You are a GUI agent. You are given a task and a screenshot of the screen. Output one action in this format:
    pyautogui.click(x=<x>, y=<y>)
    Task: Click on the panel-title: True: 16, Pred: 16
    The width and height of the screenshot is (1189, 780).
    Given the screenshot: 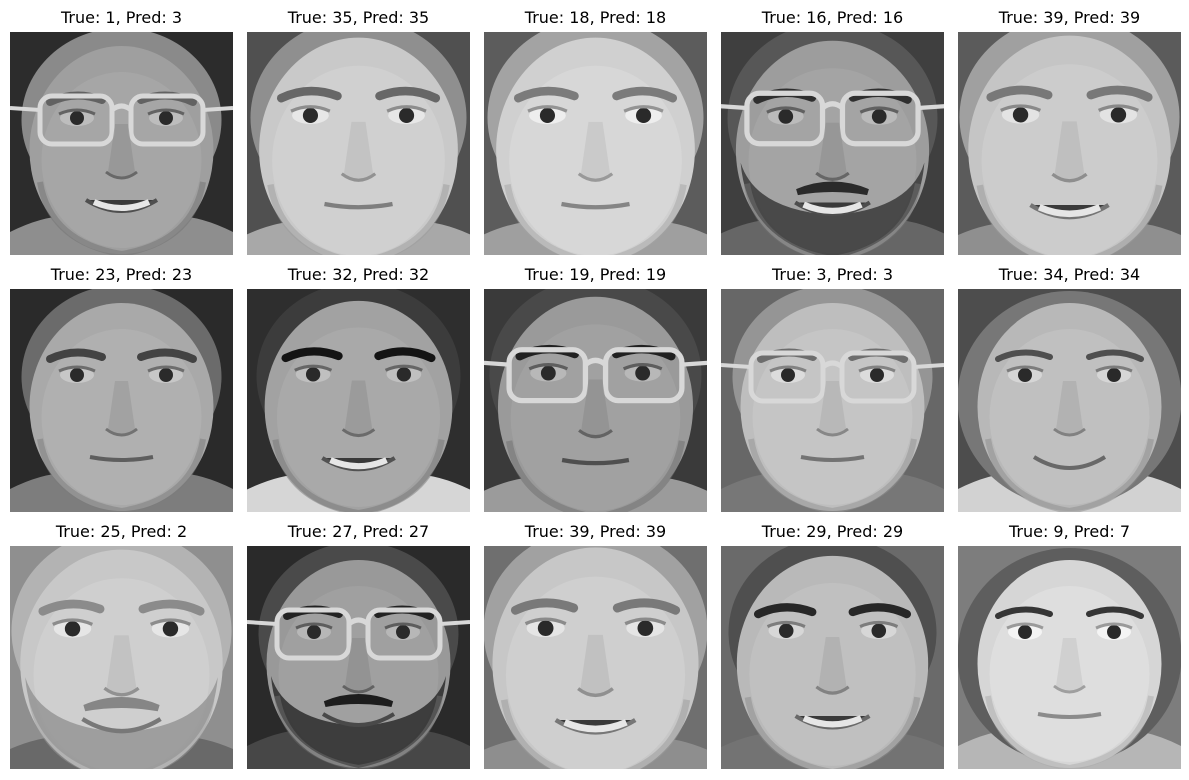 What is the action you would take?
    pyautogui.click(x=832, y=17)
    